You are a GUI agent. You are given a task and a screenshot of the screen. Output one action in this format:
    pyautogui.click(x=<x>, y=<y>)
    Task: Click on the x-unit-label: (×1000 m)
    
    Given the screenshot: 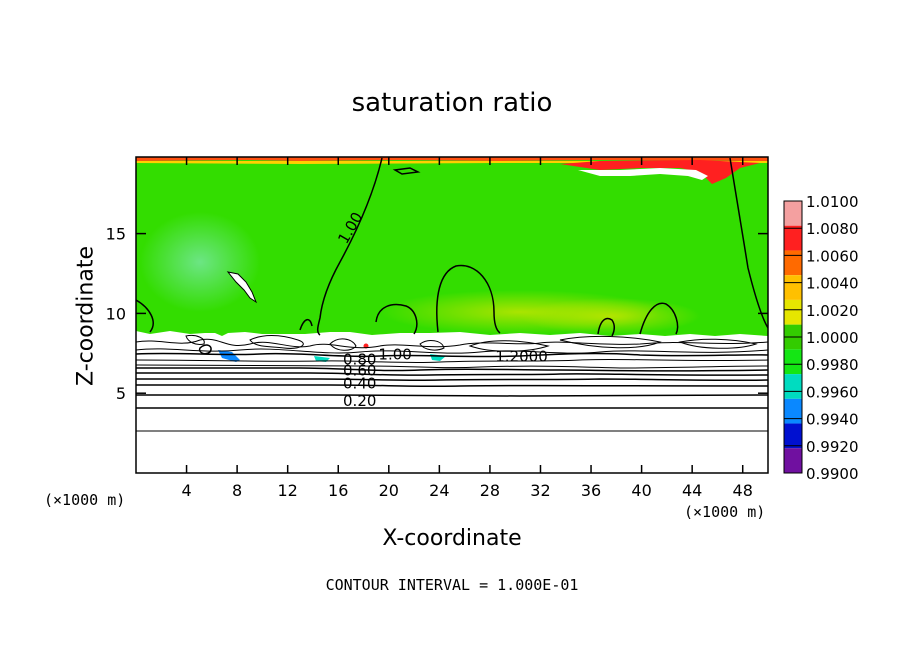 What is the action you would take?
    pyautogui.click(x=725, y=512)
    